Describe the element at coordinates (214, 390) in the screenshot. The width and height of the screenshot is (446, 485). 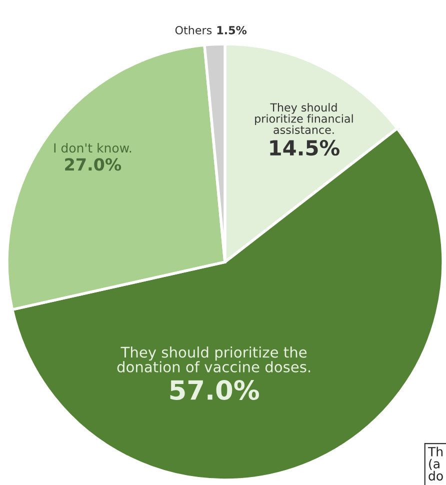
I see `data-label: 57.0%` at that location.